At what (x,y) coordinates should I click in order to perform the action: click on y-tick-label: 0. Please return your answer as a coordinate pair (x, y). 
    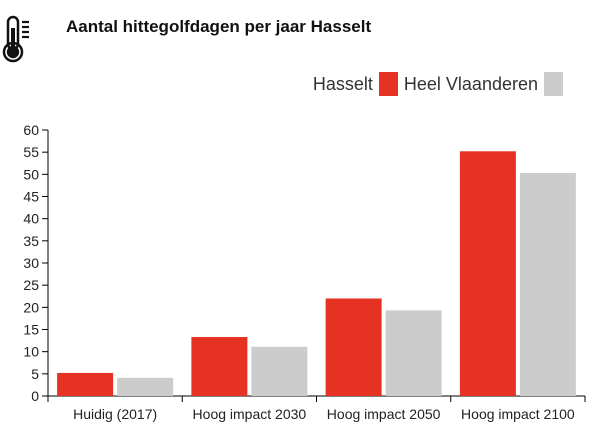
    Looking at the image, I should click on (35, 396).